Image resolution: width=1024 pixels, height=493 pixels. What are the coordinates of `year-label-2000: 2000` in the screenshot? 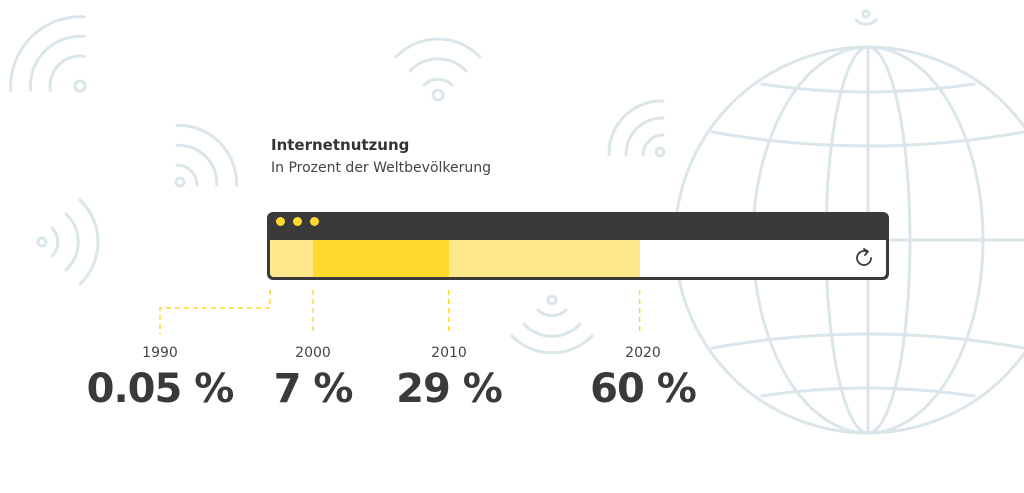 It's located at (313, 353).